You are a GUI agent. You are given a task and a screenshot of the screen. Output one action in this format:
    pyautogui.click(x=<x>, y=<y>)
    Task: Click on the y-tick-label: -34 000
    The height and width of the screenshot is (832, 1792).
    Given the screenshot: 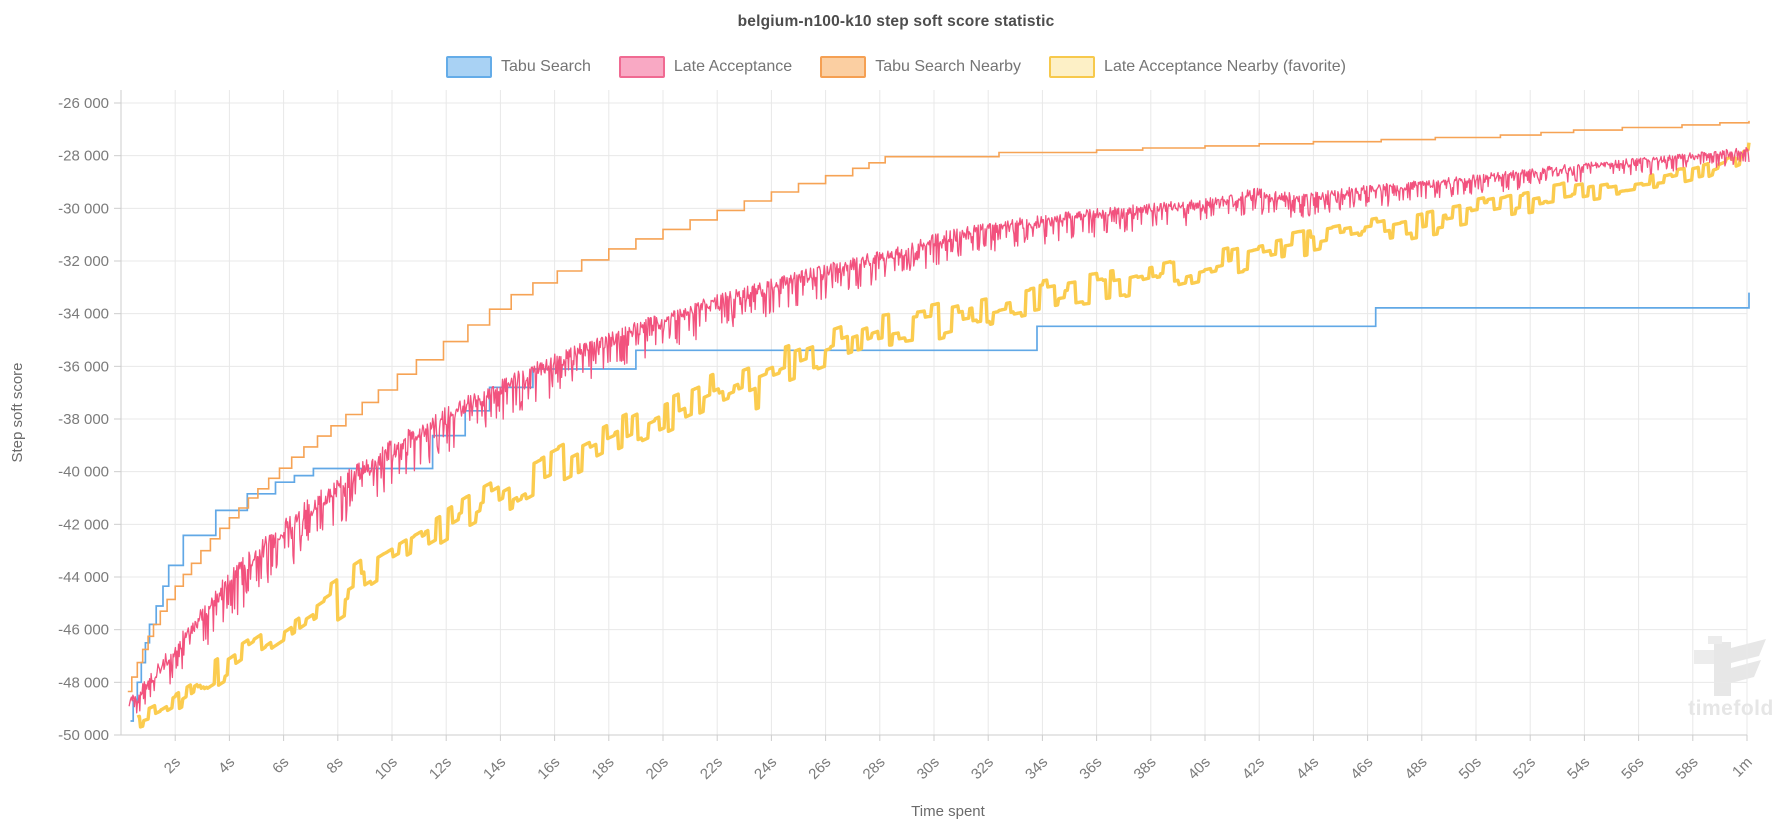 What is the action you would take?
    pyautogui.click(x=83, y=314)
    